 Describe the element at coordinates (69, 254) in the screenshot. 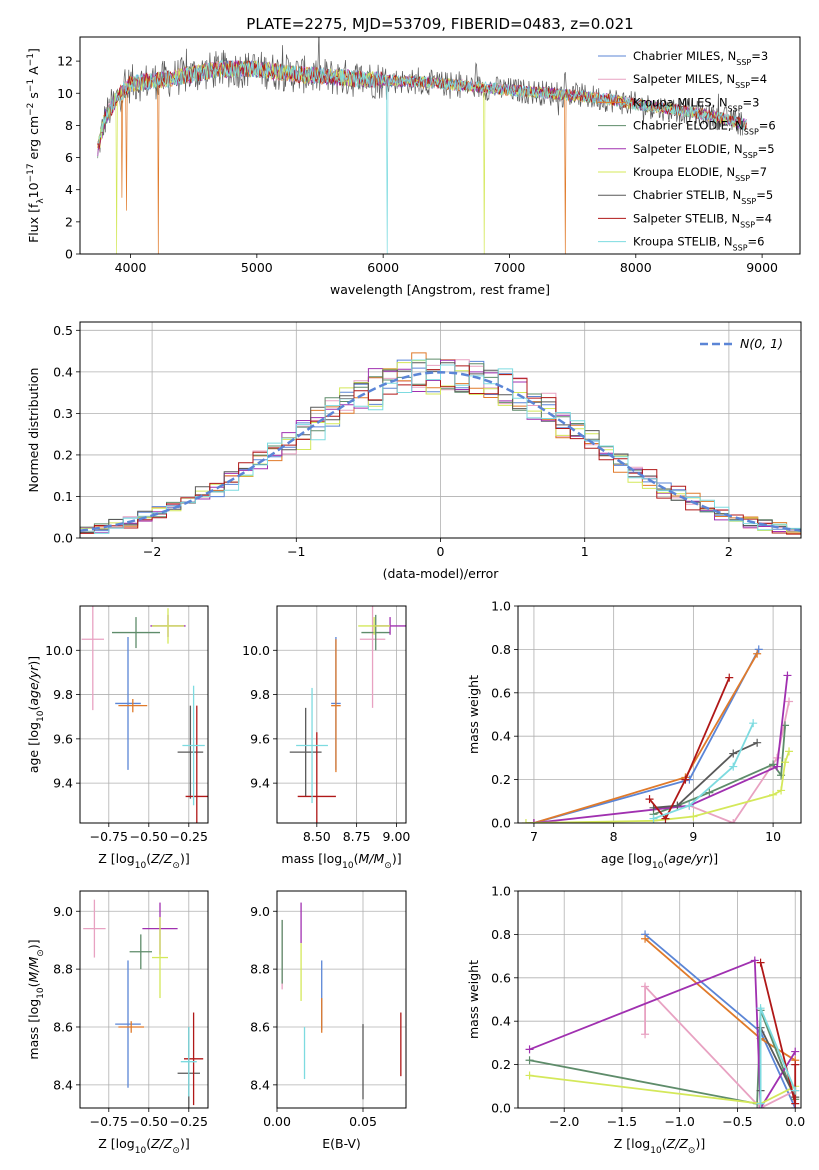

I see `y-tick-label: 0` at that location.